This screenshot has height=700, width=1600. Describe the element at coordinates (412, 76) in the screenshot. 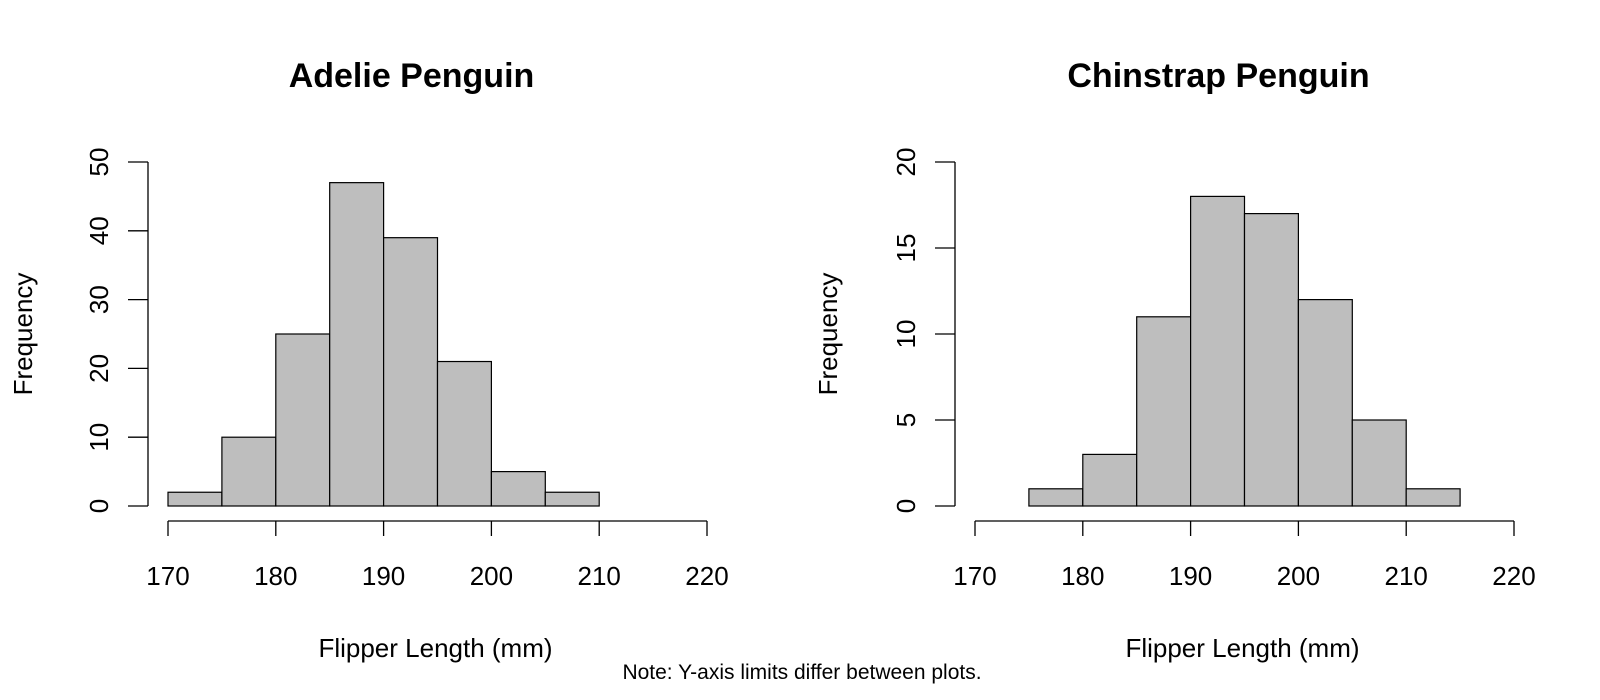

I see `chart-title: Adelie Penguin` at that location.